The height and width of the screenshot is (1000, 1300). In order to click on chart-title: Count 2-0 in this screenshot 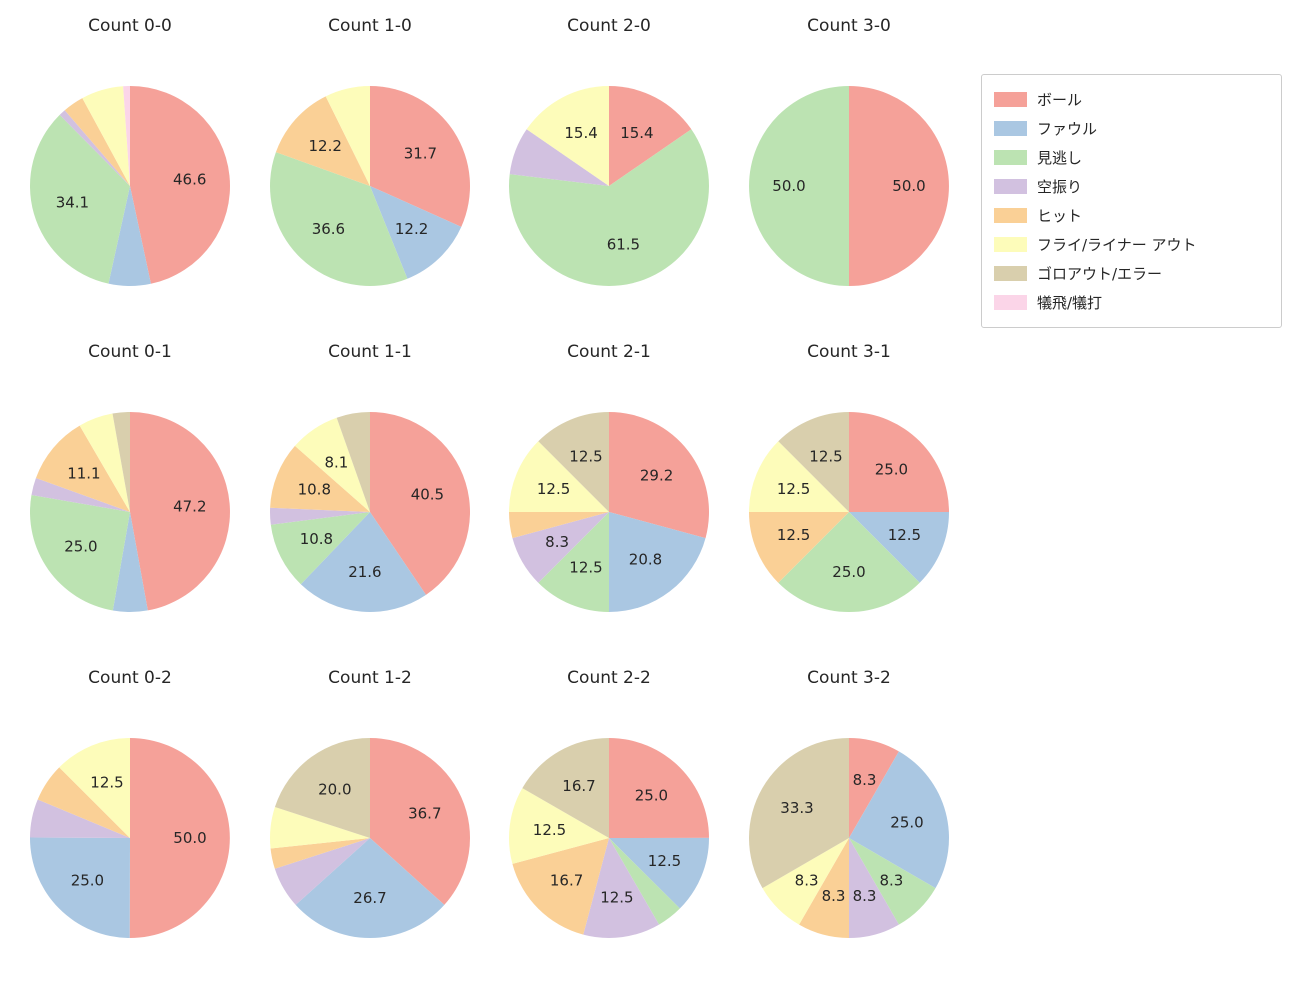, I will do `click(609, 26)`.